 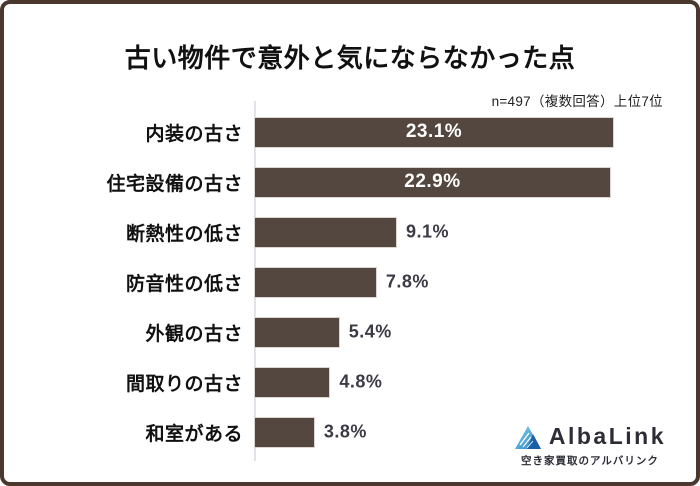 I want to click on bar-row: 断熱性の低さ 9.1%, so click(x=350, y=232).